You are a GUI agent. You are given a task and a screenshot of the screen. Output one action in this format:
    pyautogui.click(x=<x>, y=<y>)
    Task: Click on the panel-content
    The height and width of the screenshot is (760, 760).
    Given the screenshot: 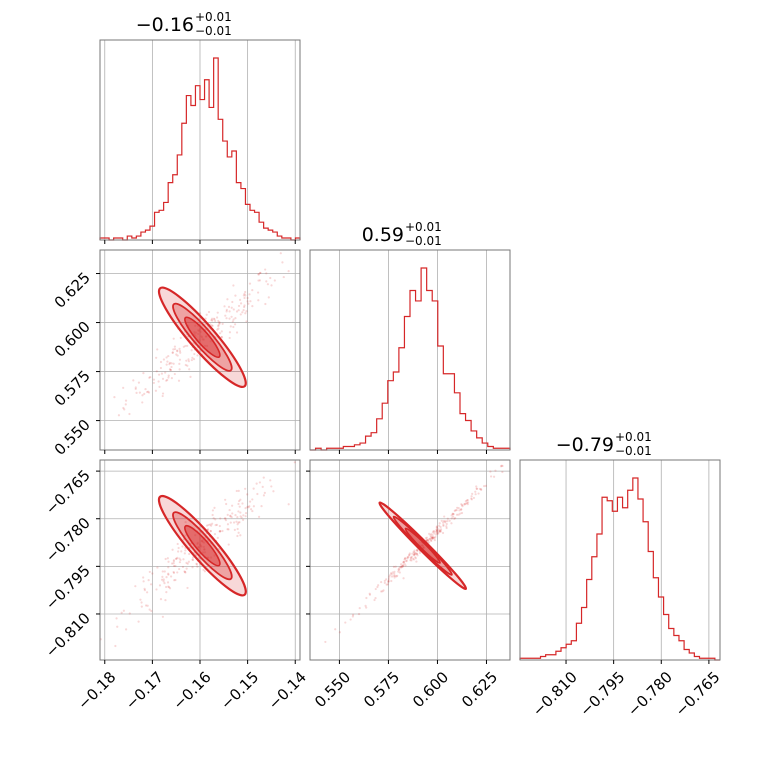 What is the action you would take?
    pyautogui.click(x=198, y=554)
    